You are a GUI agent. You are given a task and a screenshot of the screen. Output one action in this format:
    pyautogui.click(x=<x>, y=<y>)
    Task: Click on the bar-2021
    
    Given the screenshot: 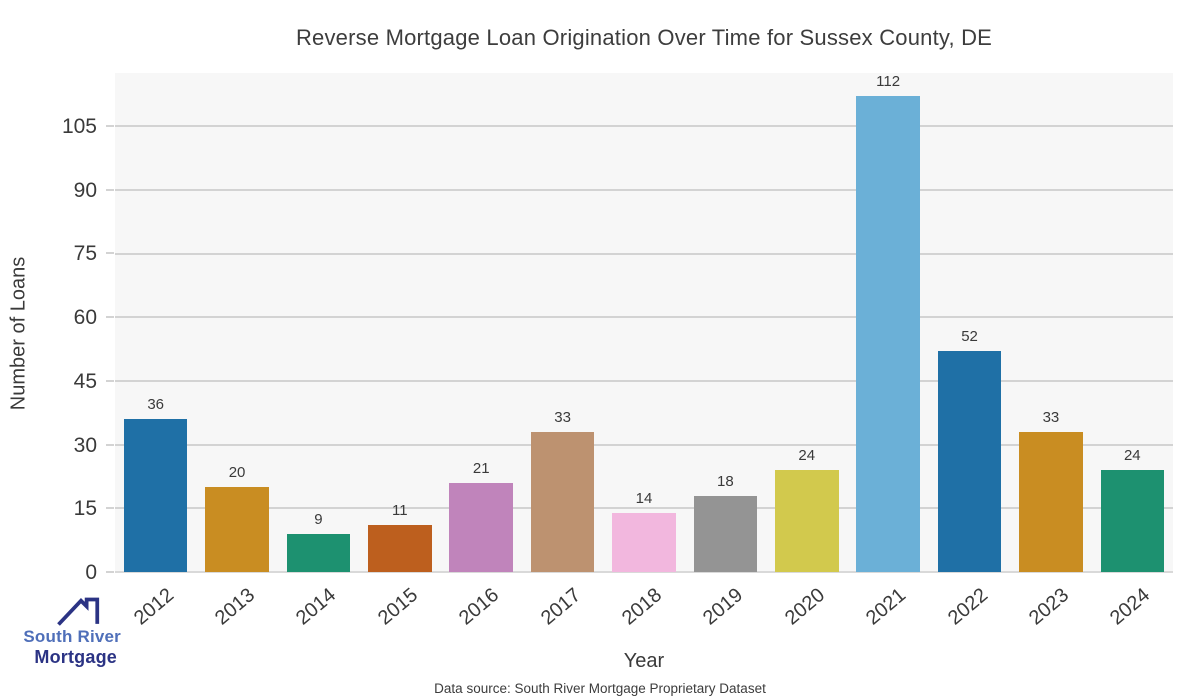 What is the action you would take?
    pyautogui.click(x=888, y=334)
    